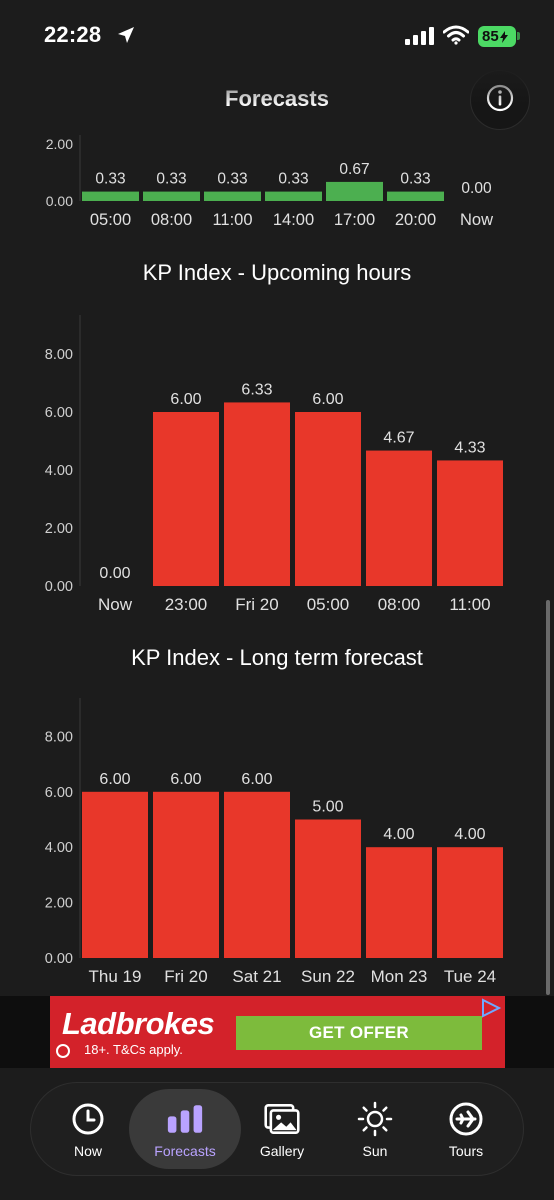 This screenshot has height=1200, width=554. I want to click on battery-cap, so click(518, 36).